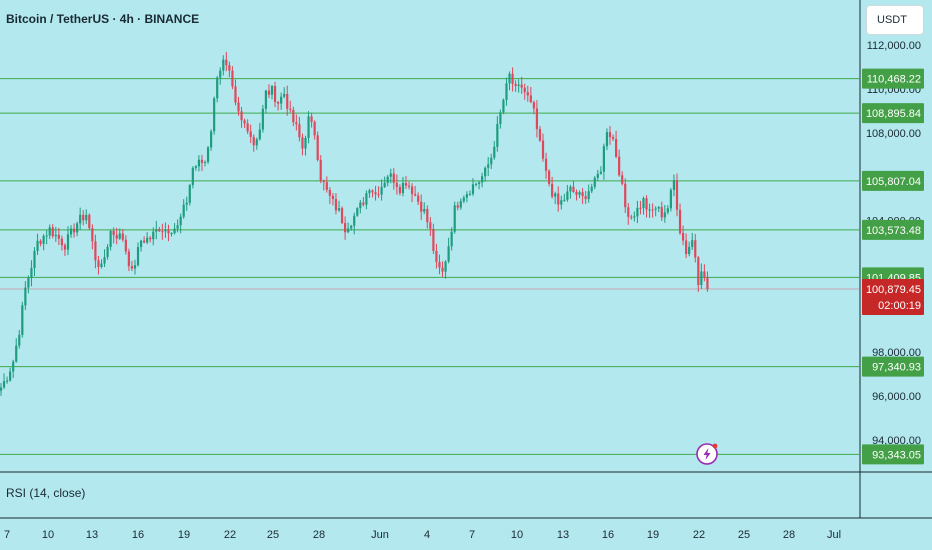  What do you see at coordinates (380, 535) in the screenshot?
I see `x-tick-label: Jun` at bounding box center [380, 535].